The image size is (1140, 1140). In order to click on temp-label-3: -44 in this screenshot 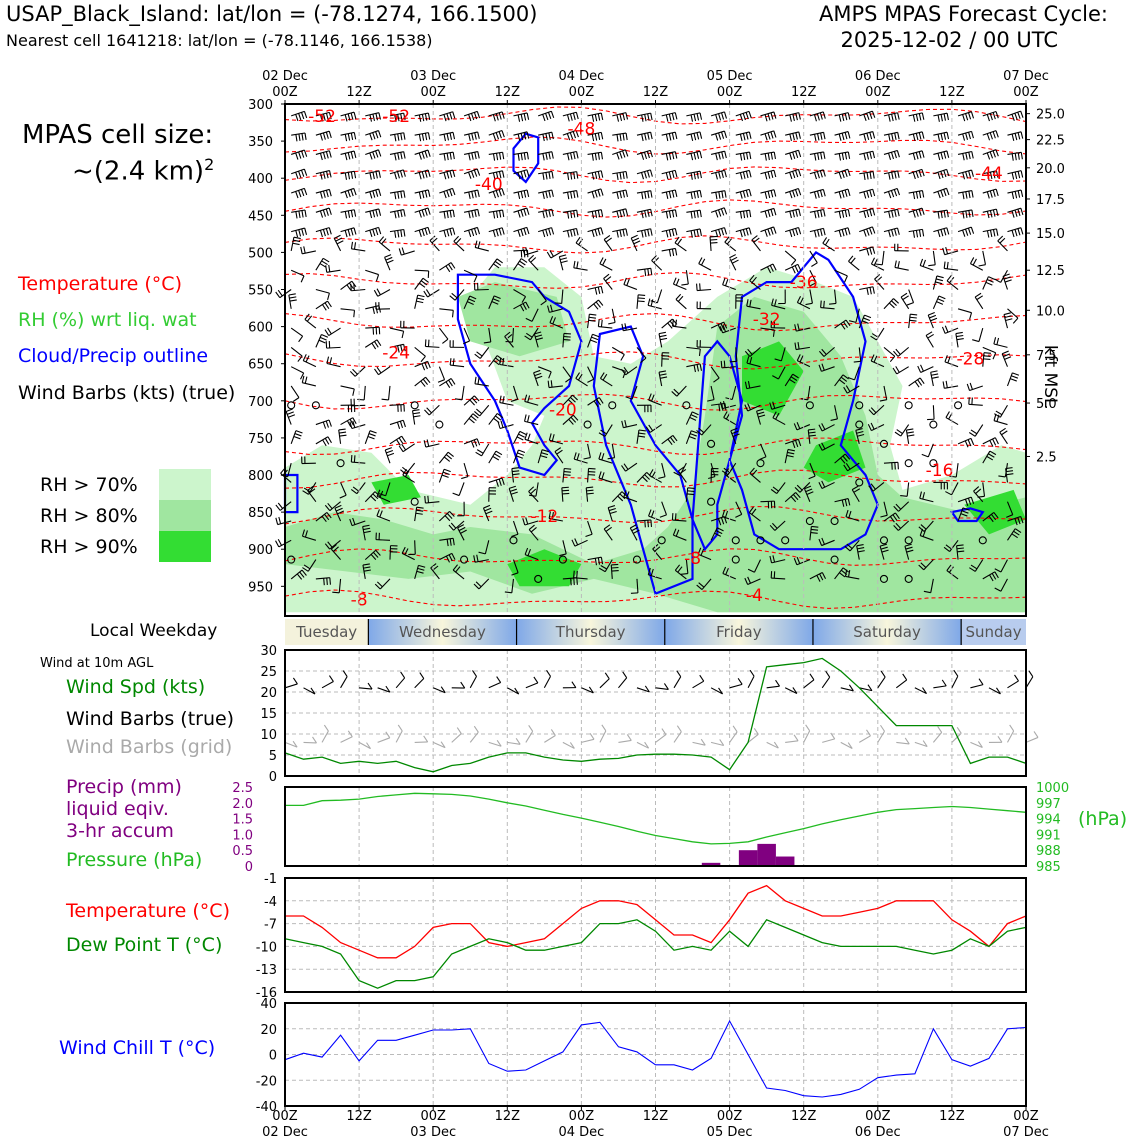, I will do `click(989, 174)`.